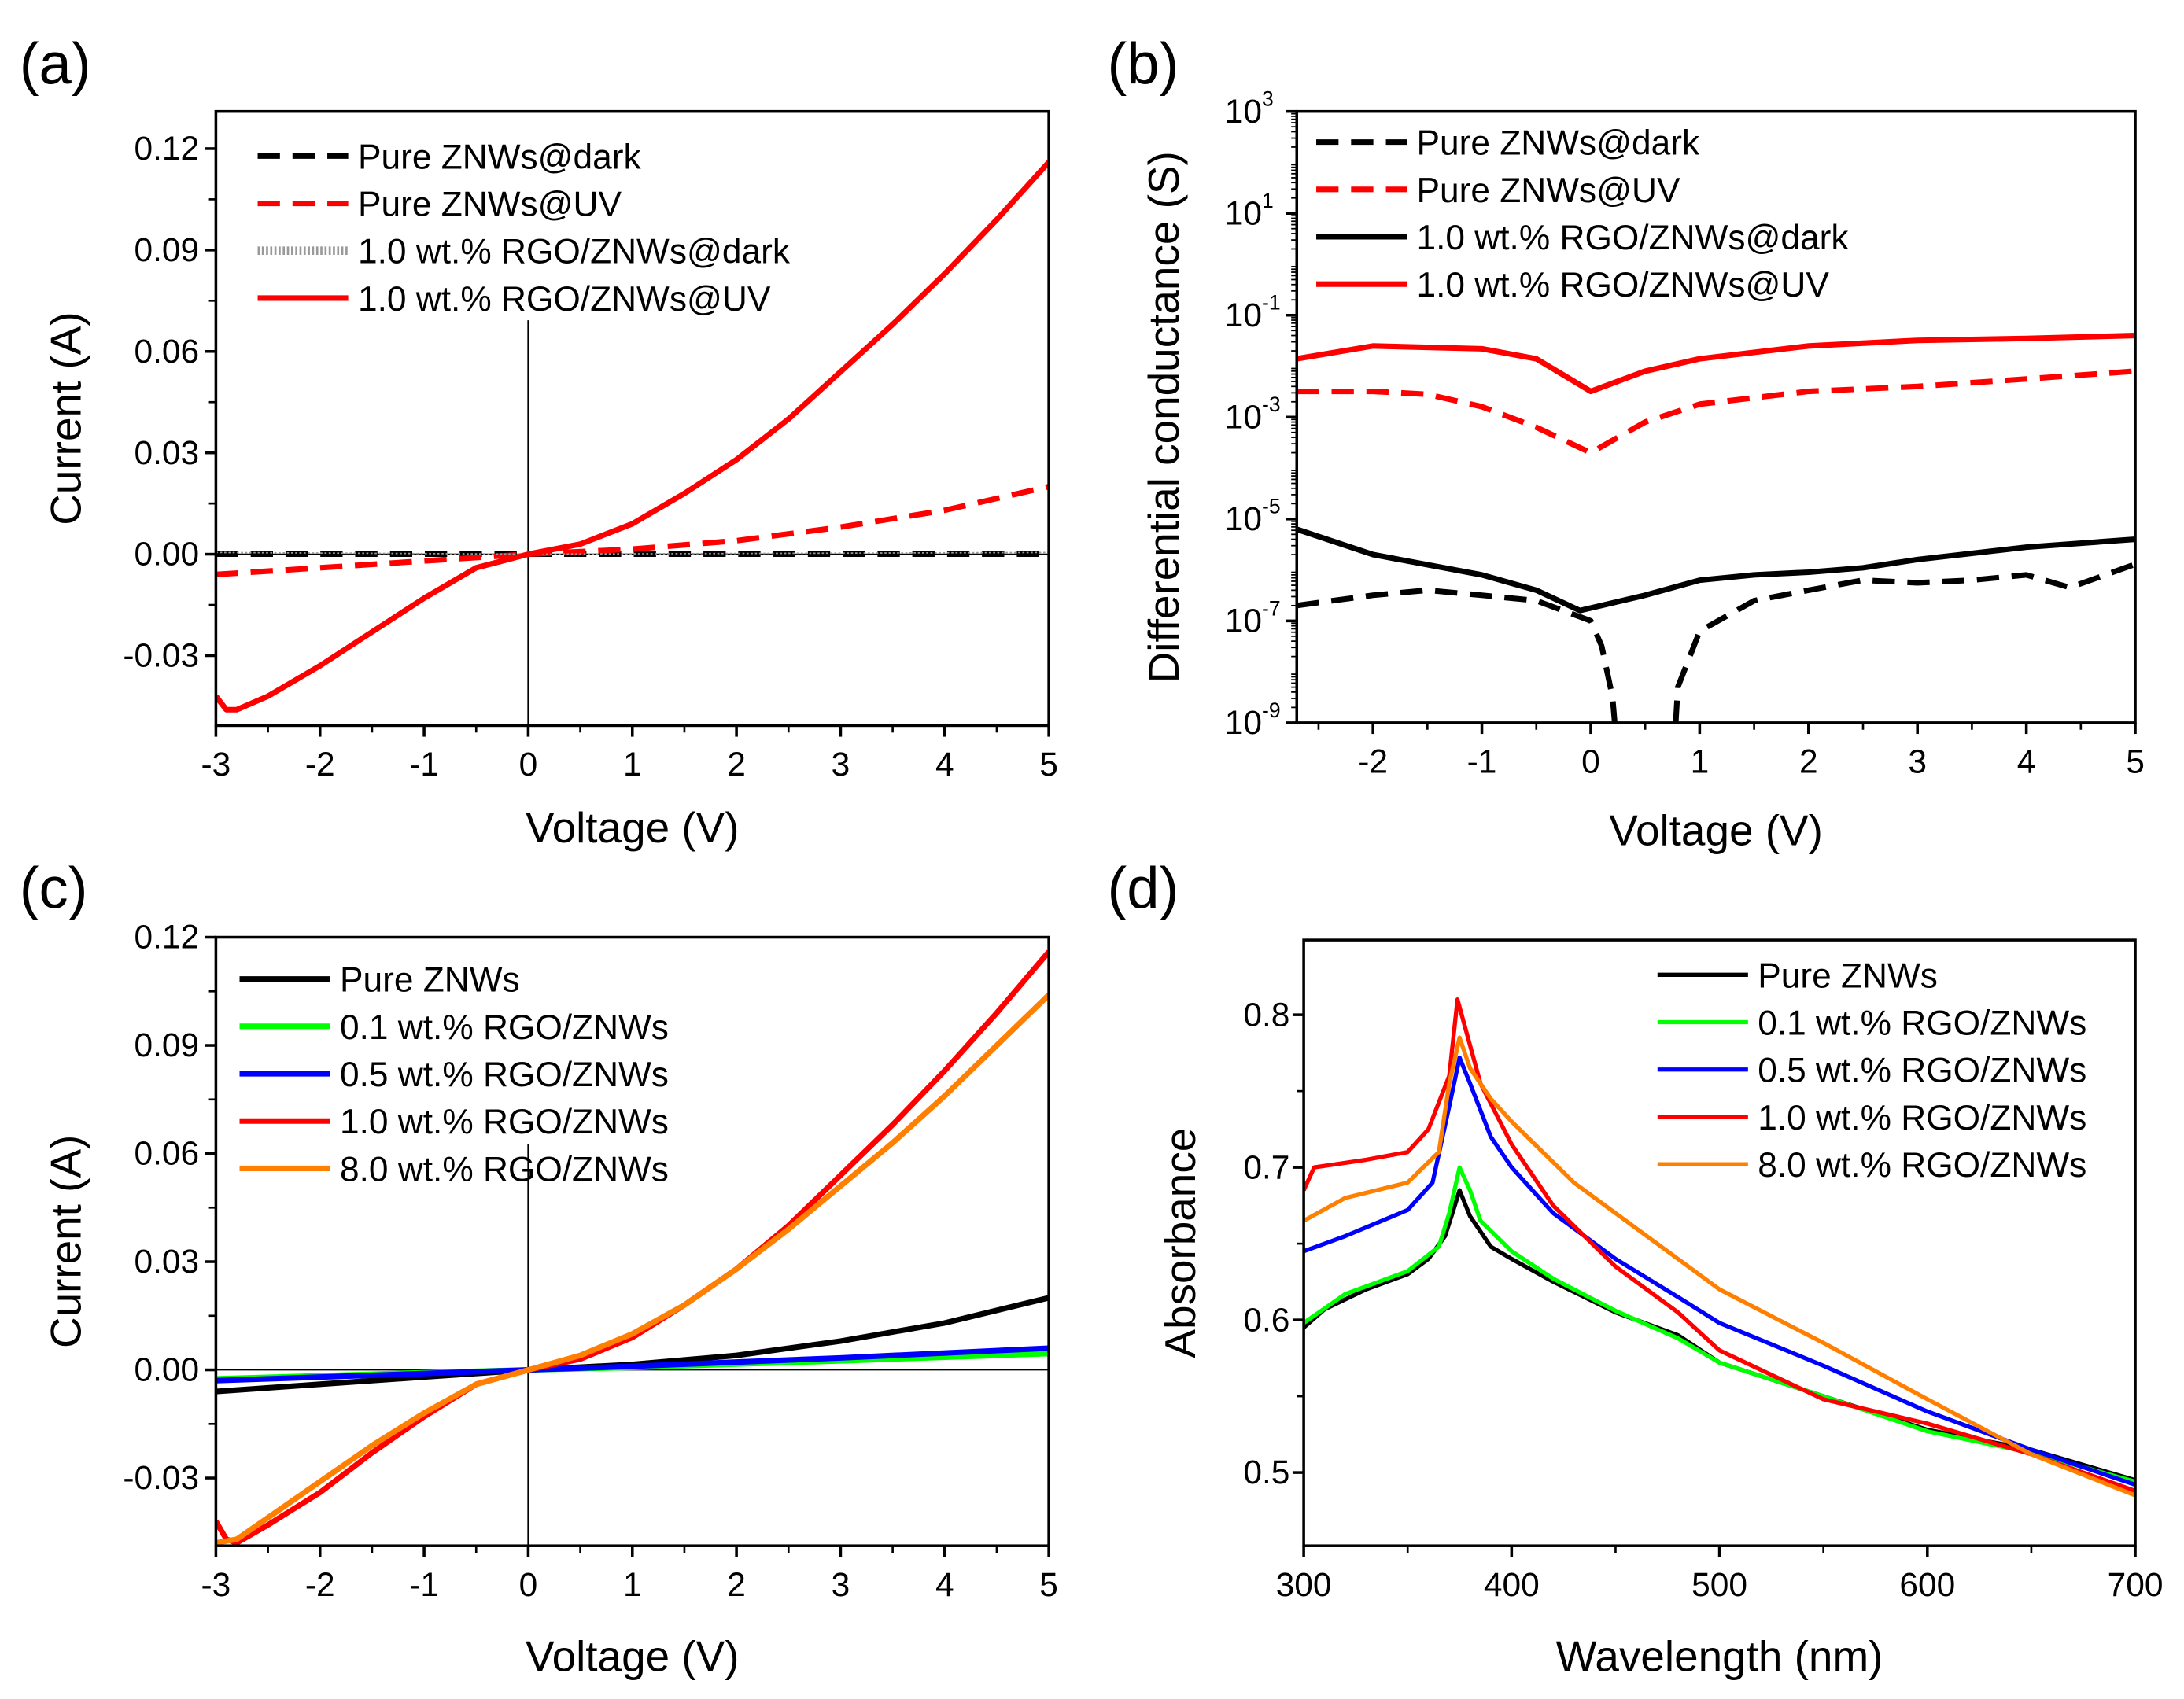 This screenshot has width=2184, height=1699. I want to click on y-tick-label: 0.7, so click(1266, 1167).